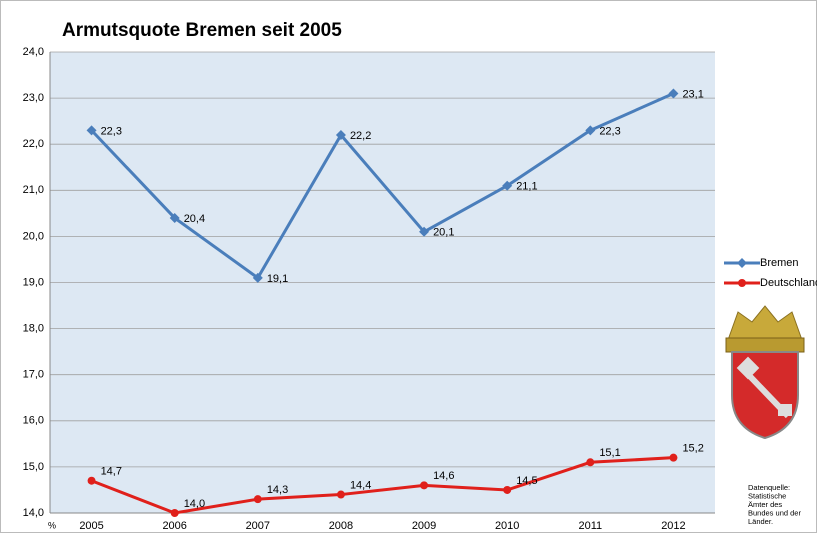 The height and width of the screenshot is (533, 817). What do you see at coordinates (174, 526) in the screenshot?
I see `x-tick-label: 2006` at bounding box center [174, 526].